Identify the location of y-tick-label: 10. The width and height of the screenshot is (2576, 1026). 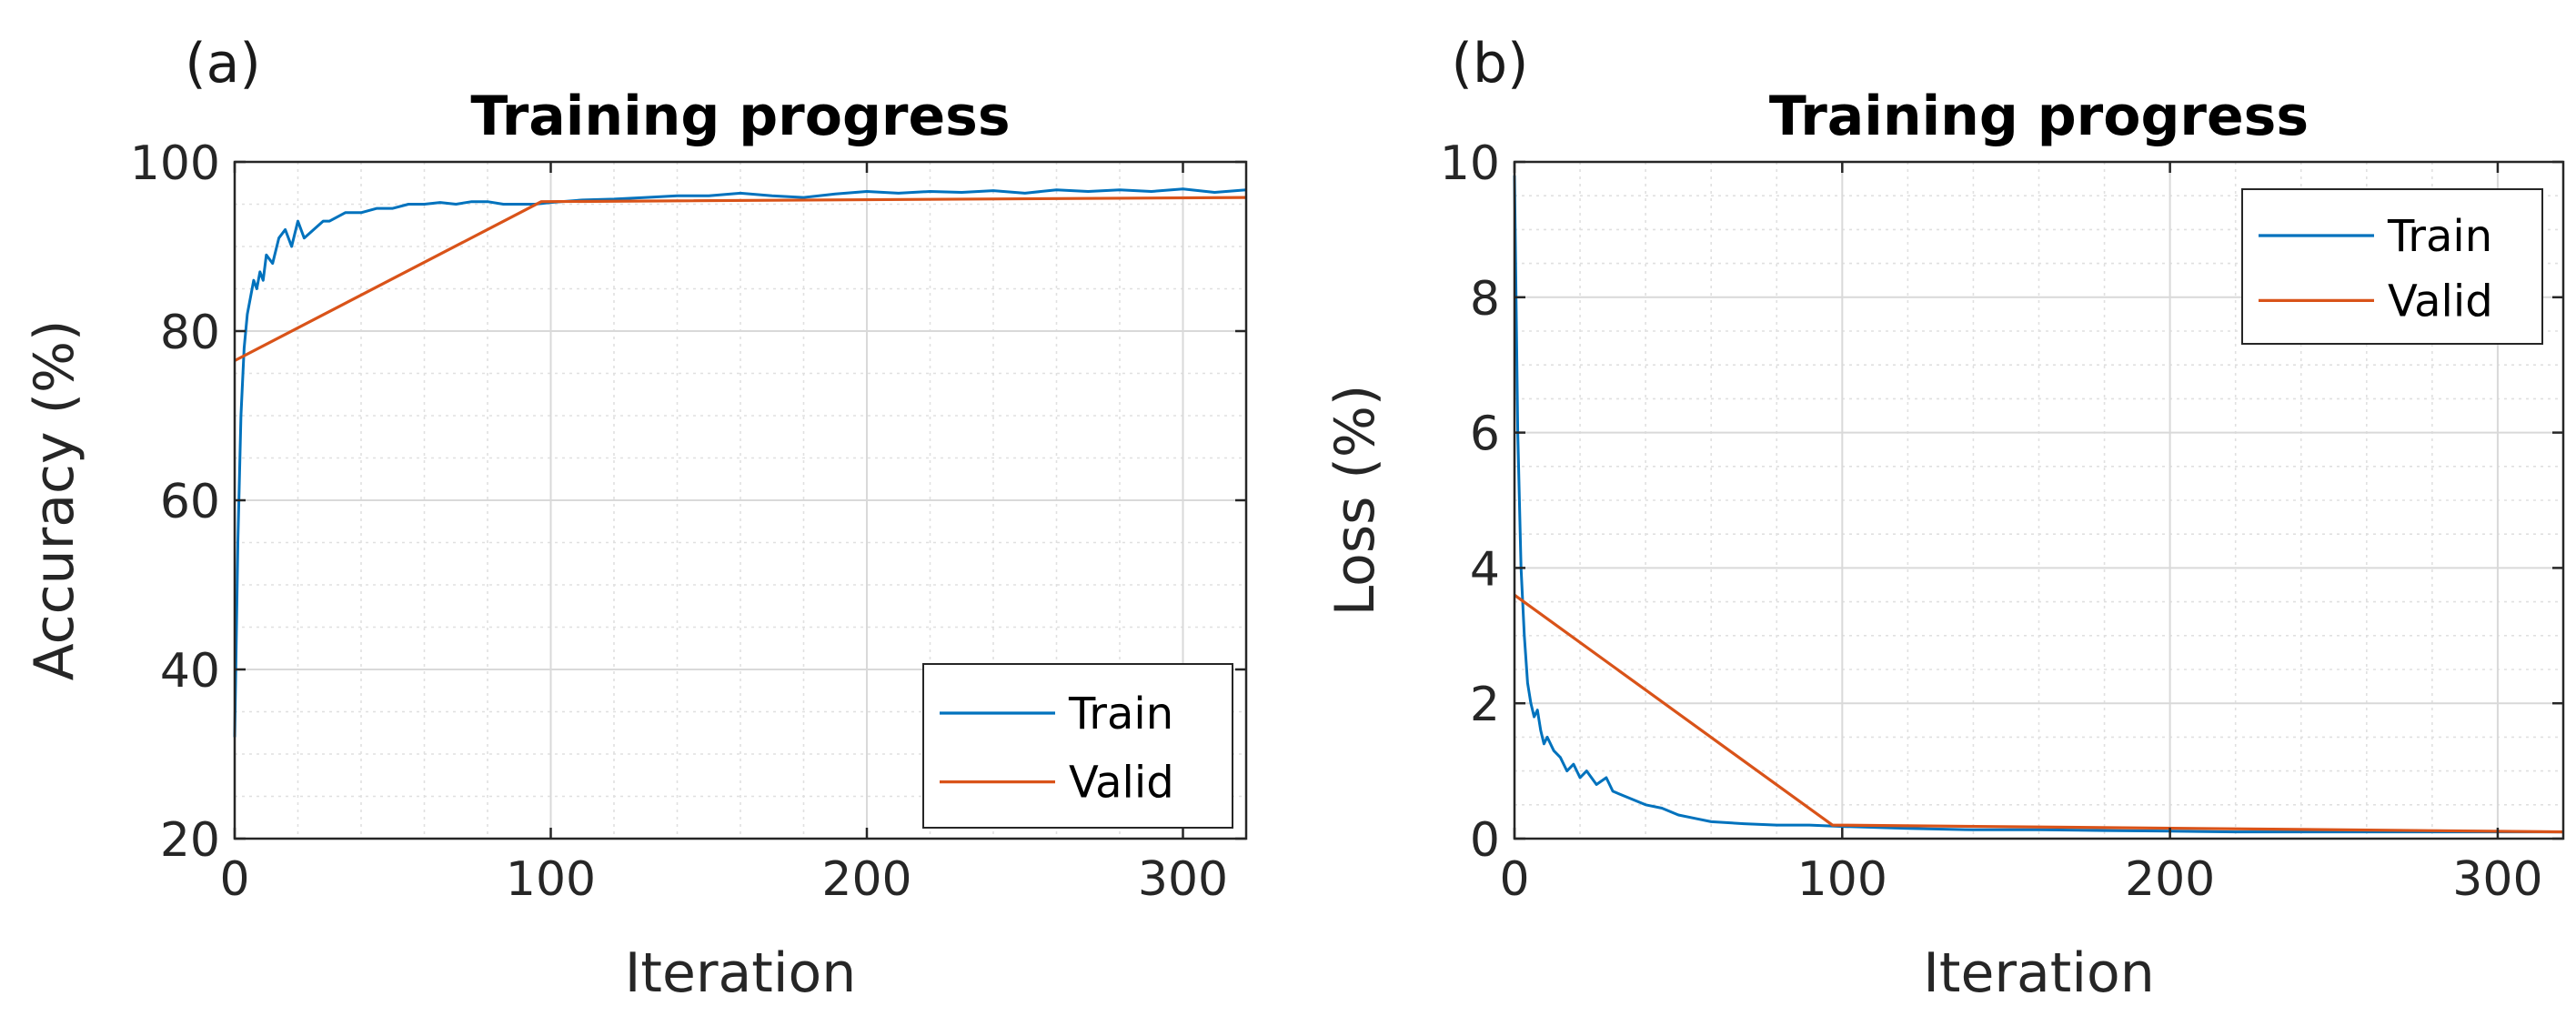
(1470, 163).